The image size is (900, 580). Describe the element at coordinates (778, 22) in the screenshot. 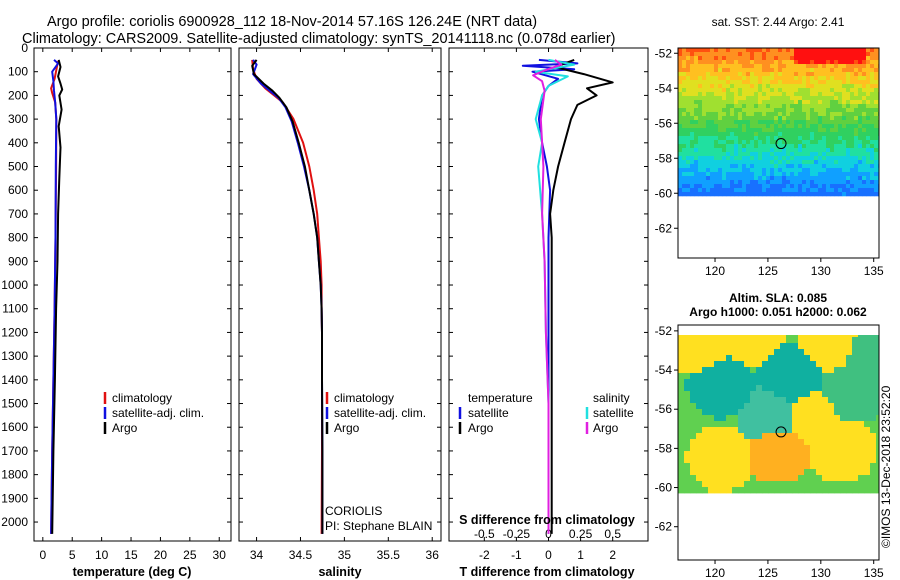

I see `sst-map-title: sat. SST: 2.44 Argo: 2.41` at that location.